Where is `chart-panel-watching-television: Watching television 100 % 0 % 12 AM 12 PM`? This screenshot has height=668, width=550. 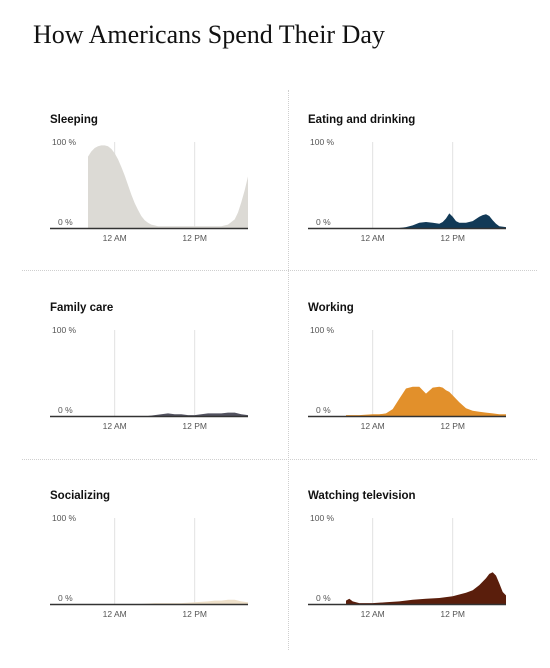
chart-panel-watching-television: Watching television 100 % 0 % 12 AM 12 PM is located at coordinates (415, 570).